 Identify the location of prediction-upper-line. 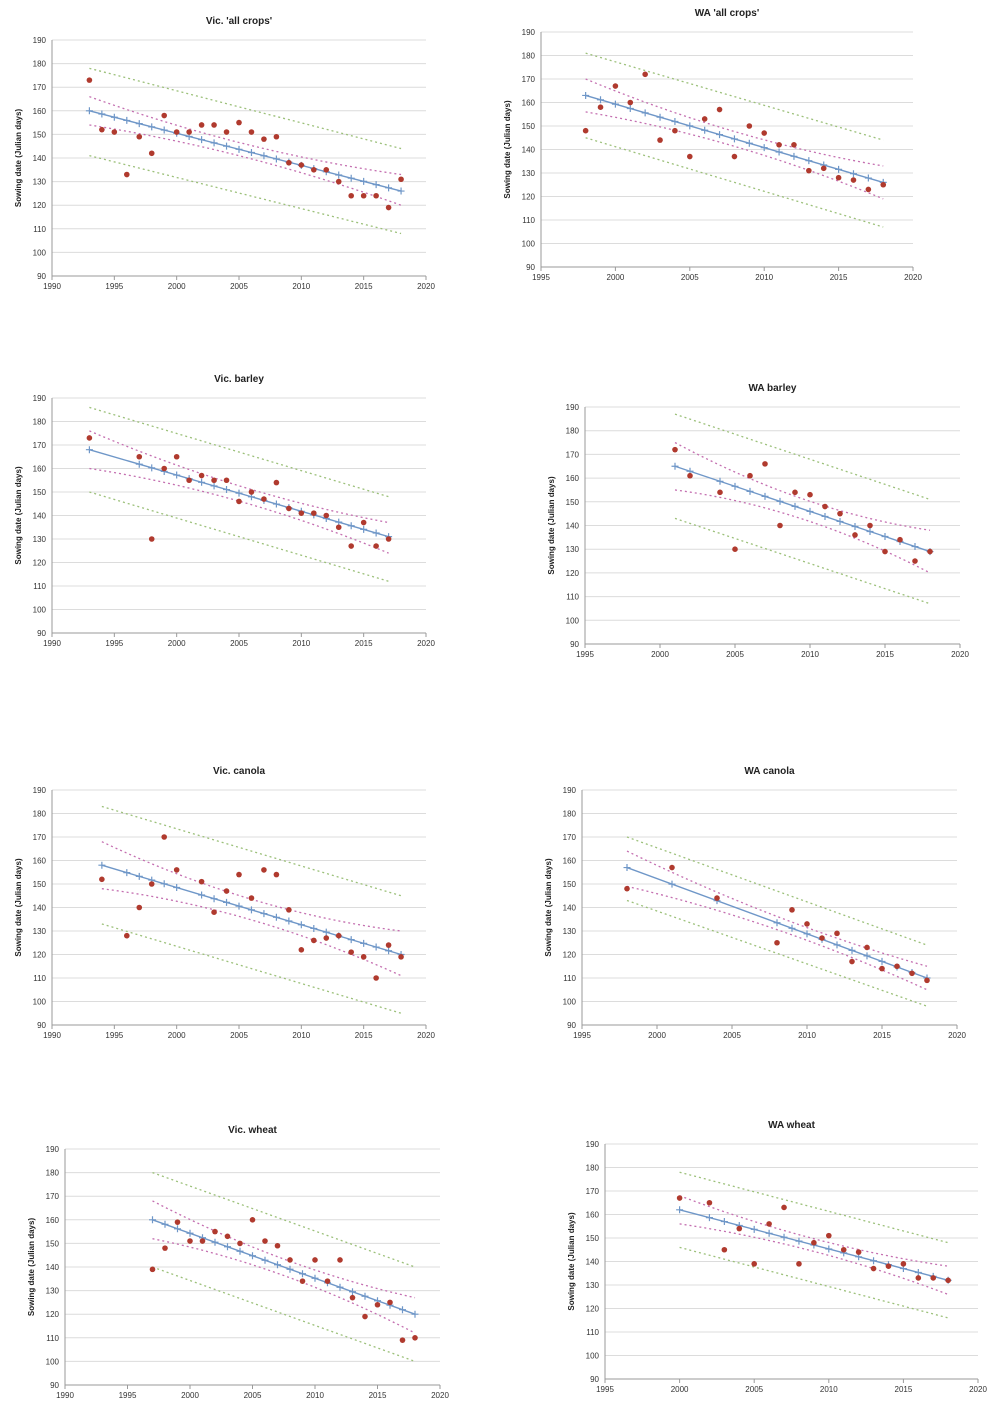
(245, 108).